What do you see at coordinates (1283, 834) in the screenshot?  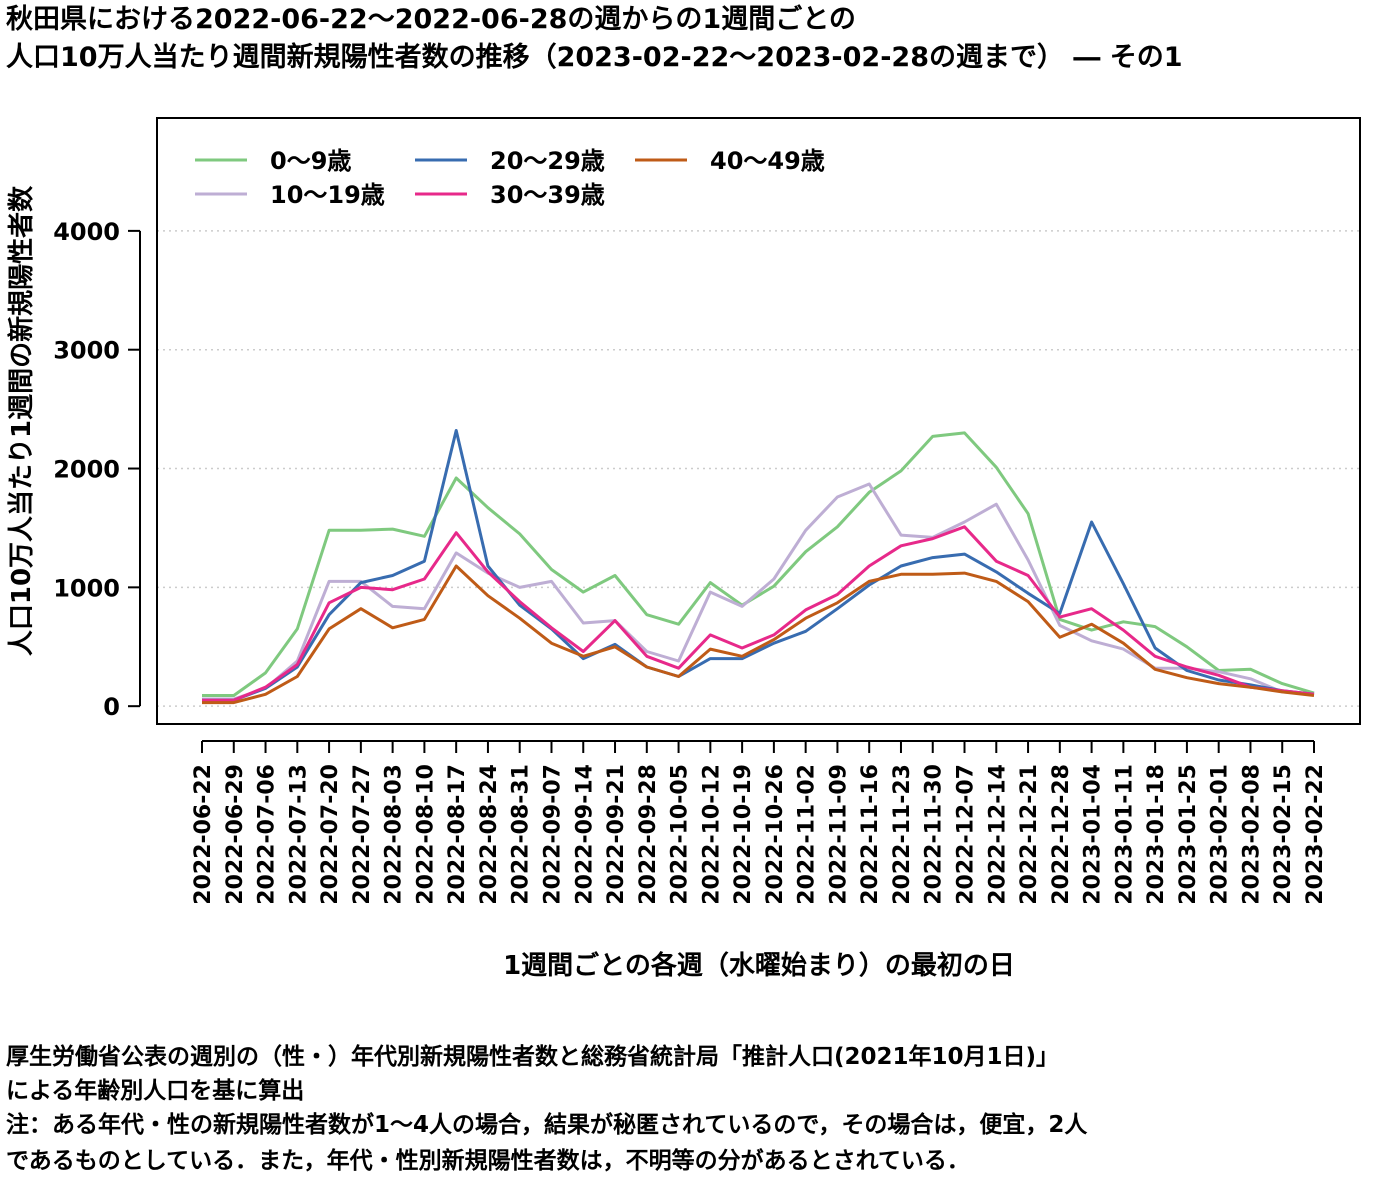 I see `x-tick-label: 2023-02-15` at bounding box center [1283, 834].